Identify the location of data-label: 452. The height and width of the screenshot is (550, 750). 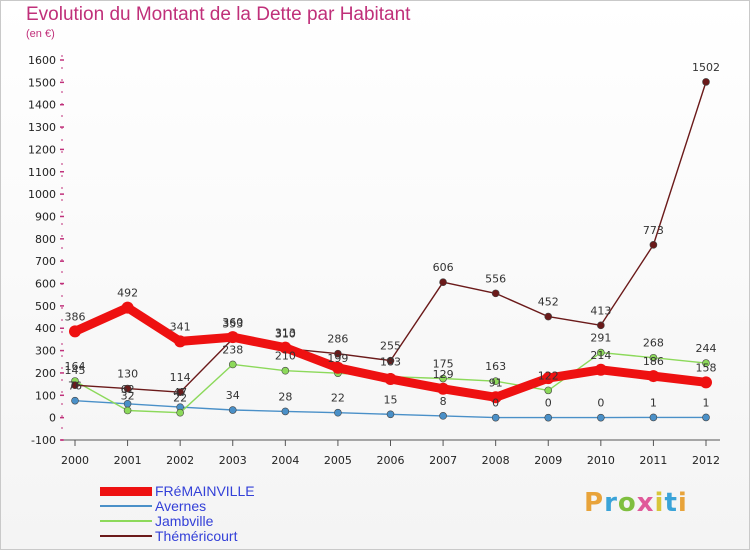
(548, 302).